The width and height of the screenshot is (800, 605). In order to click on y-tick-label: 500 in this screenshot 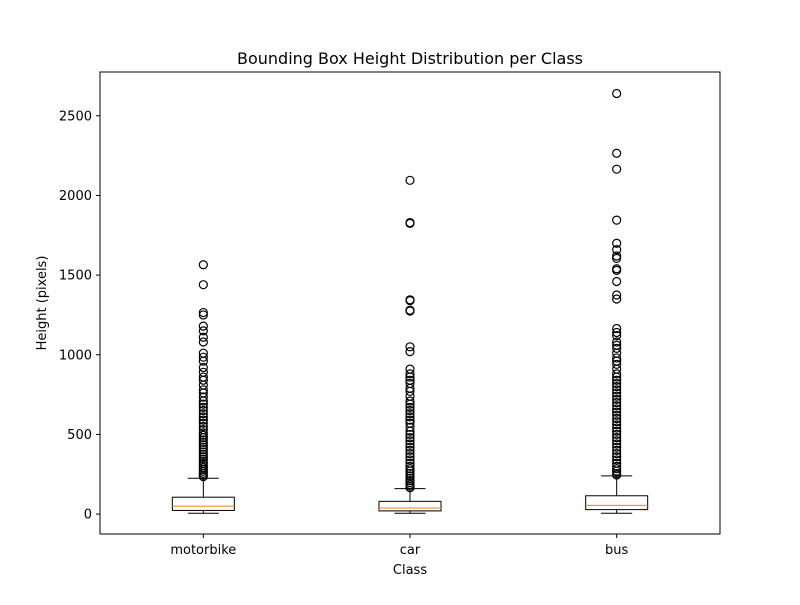, I will do `click(79, 435)`.